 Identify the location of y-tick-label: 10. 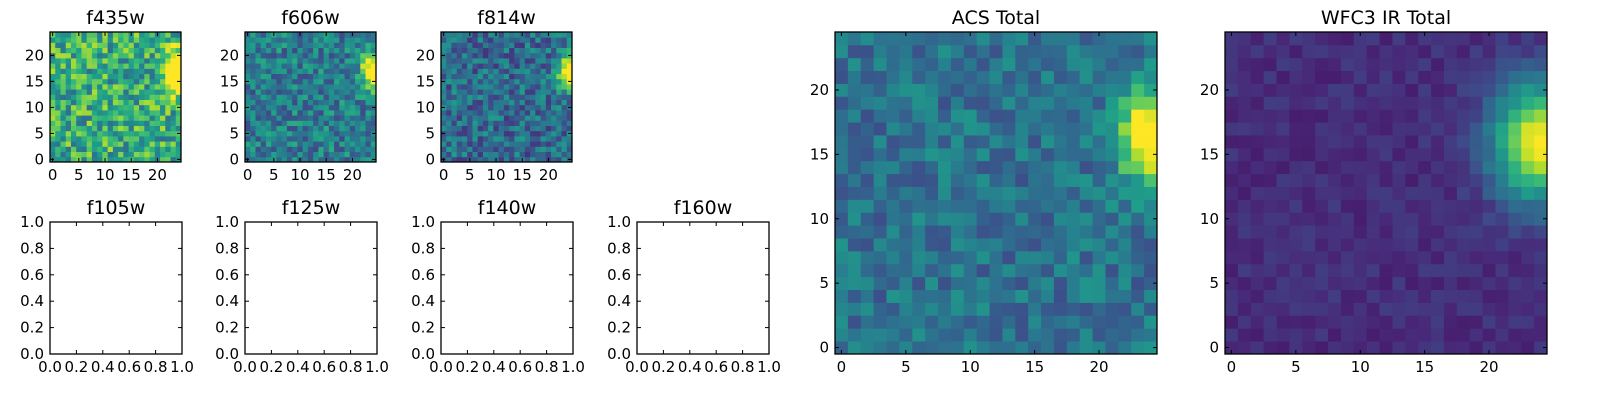
(229, 107).